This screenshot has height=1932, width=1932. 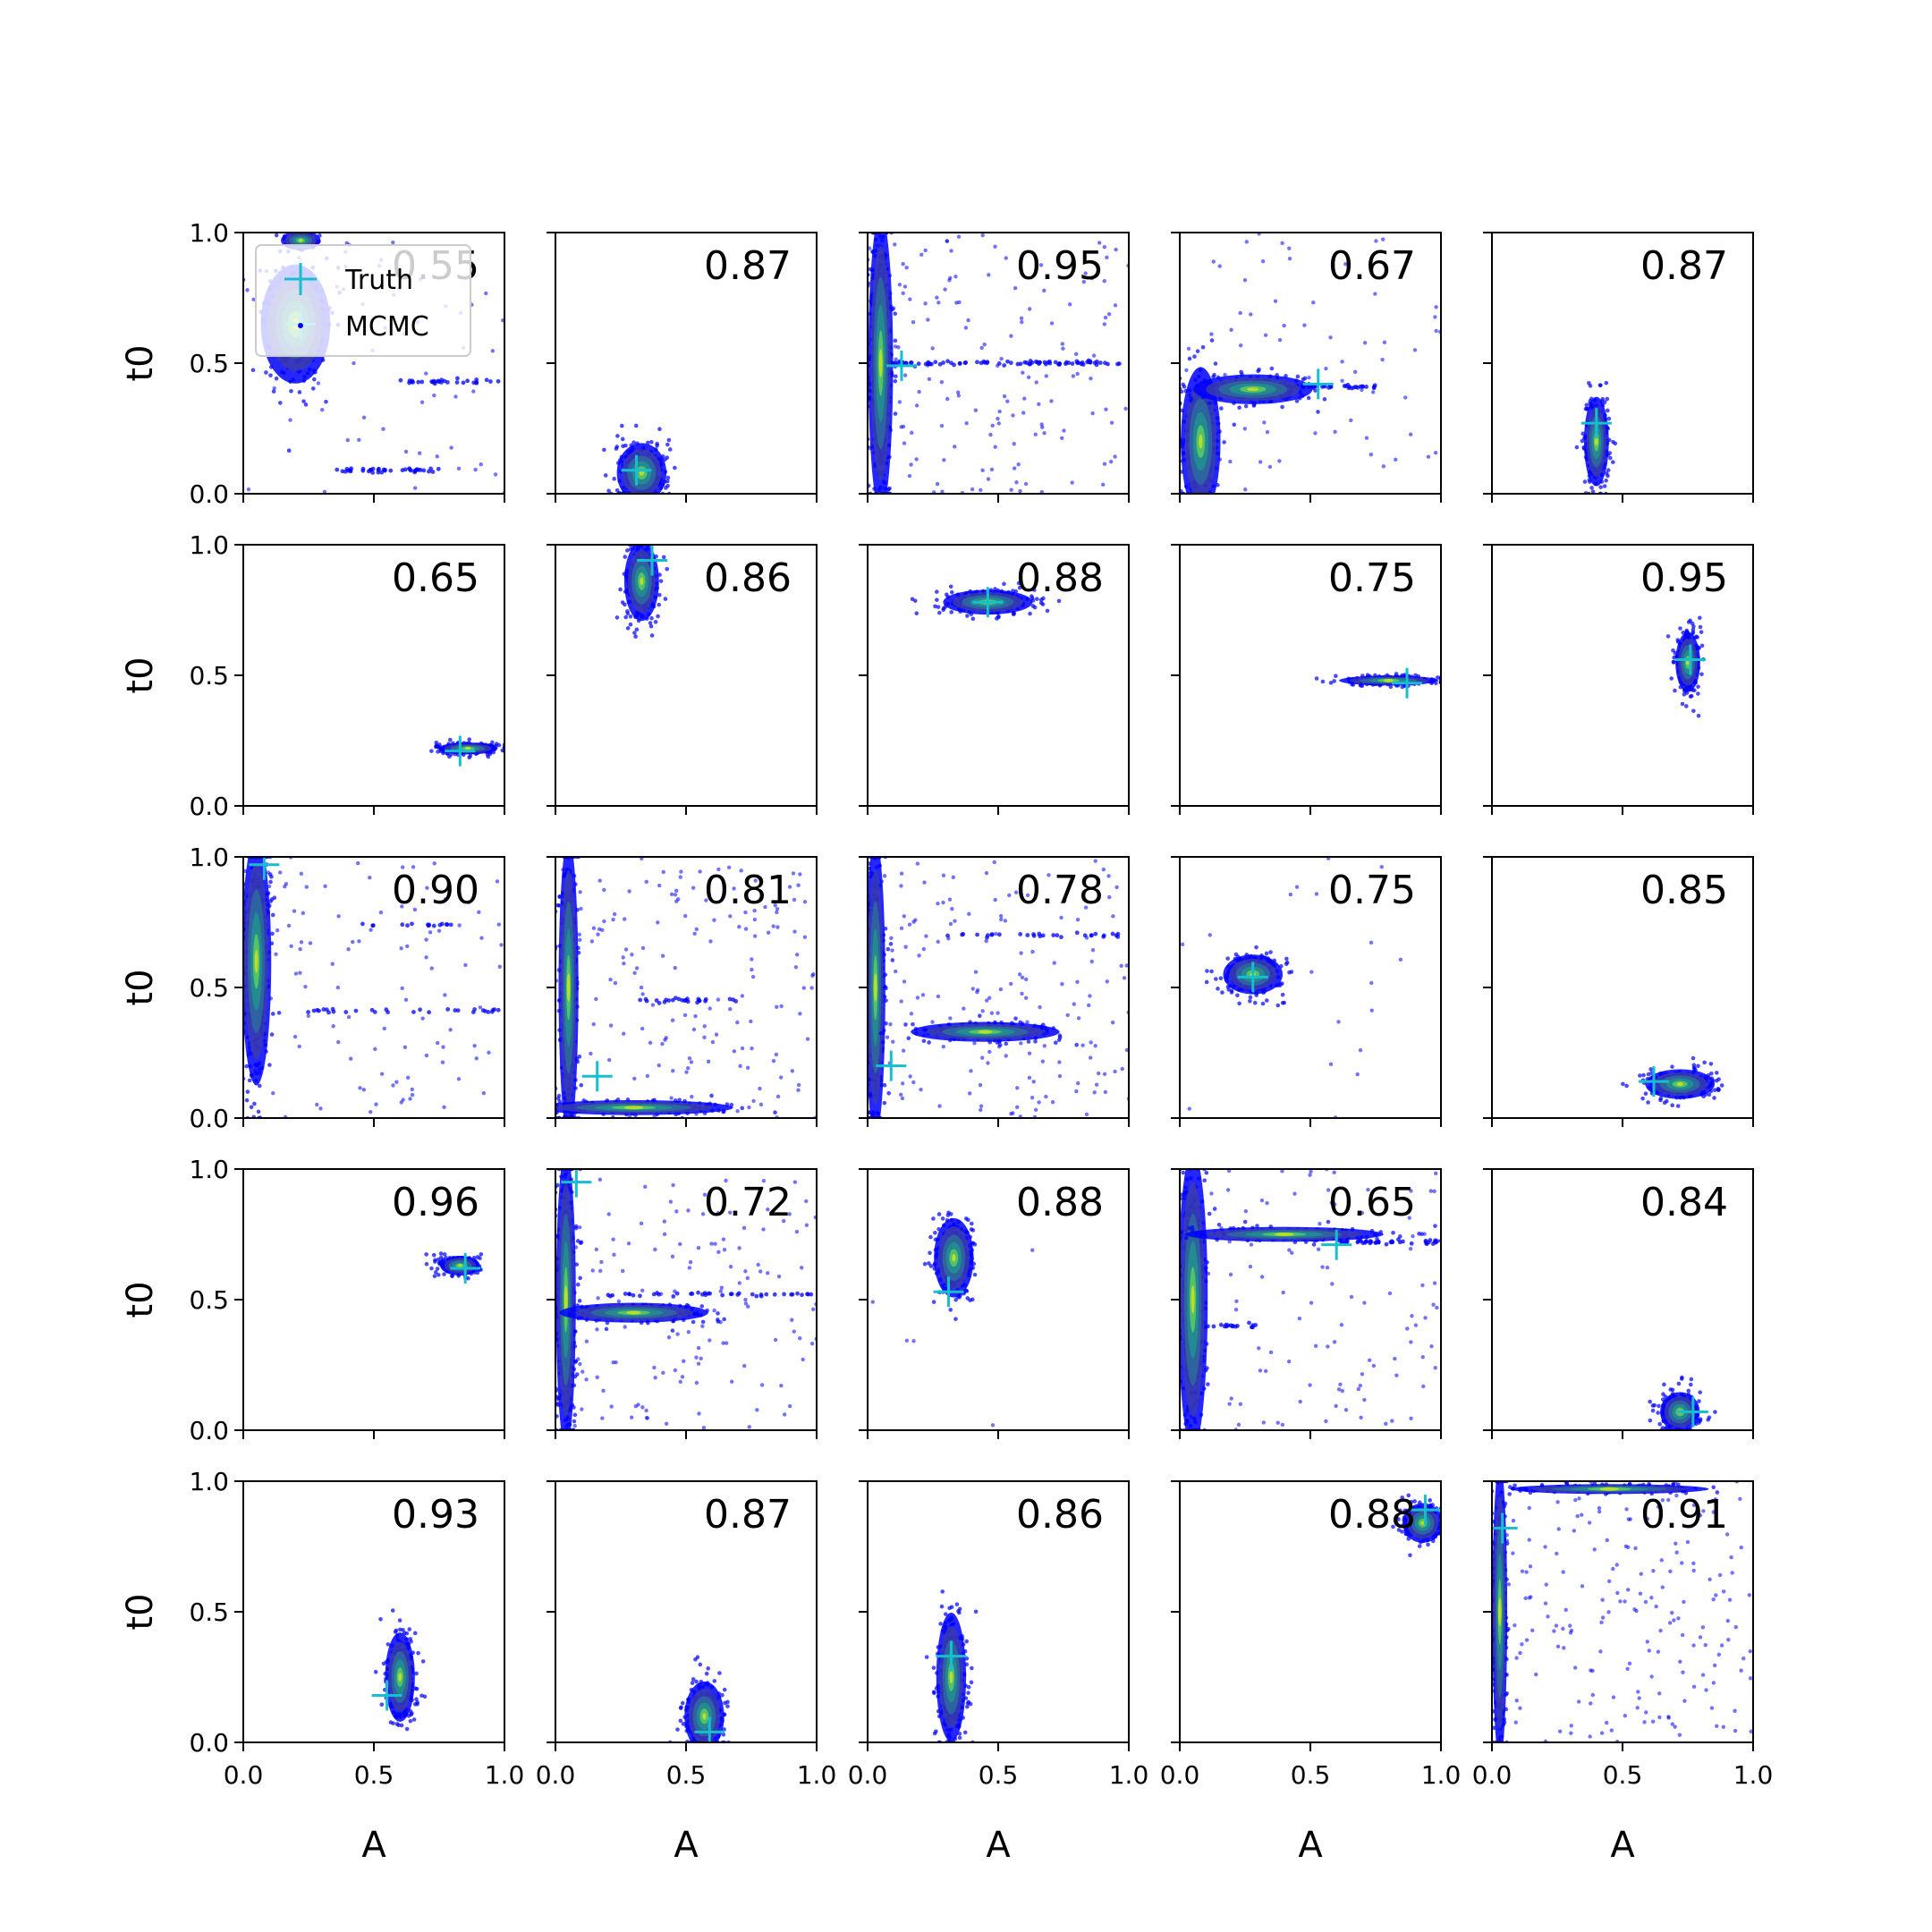 What do you see at coordinates (994, 991) in the screenshot?
I see `panel-3-3: 0.78` at bounding box center [994, 991].